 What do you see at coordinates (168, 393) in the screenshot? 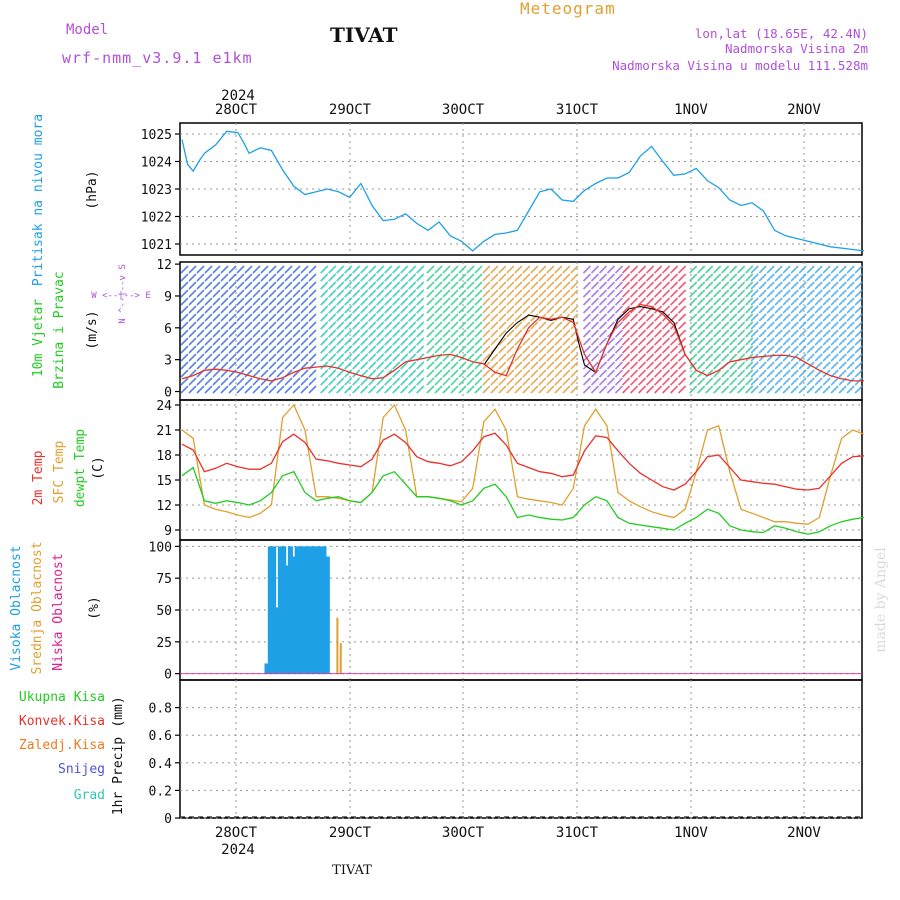
I see `y-tick-label: 0` at bounding box center [168, 393].